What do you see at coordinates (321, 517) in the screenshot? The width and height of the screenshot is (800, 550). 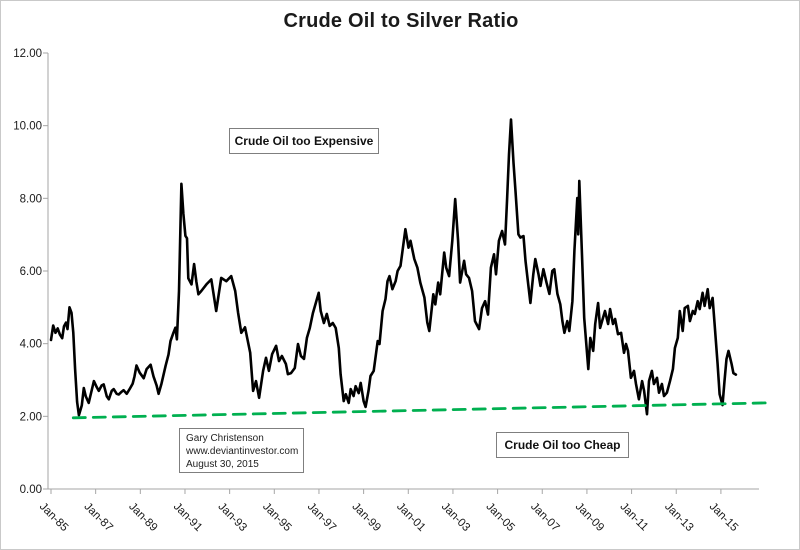 I see `x-tick-label: Jan-97` at bounding box center [321, 517].